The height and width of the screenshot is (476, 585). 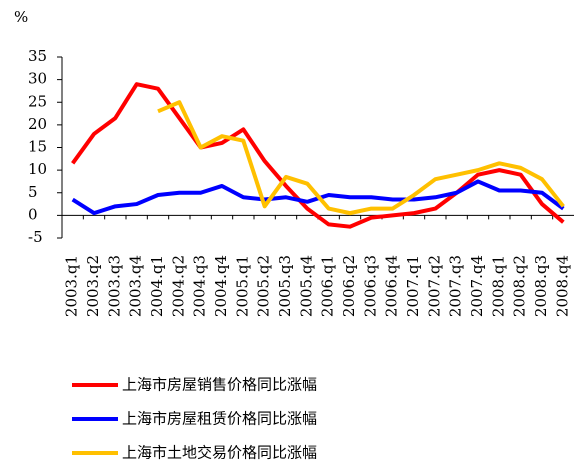 I want to click on x-tick-label: 2007.q4, so click(x=477, y=286).